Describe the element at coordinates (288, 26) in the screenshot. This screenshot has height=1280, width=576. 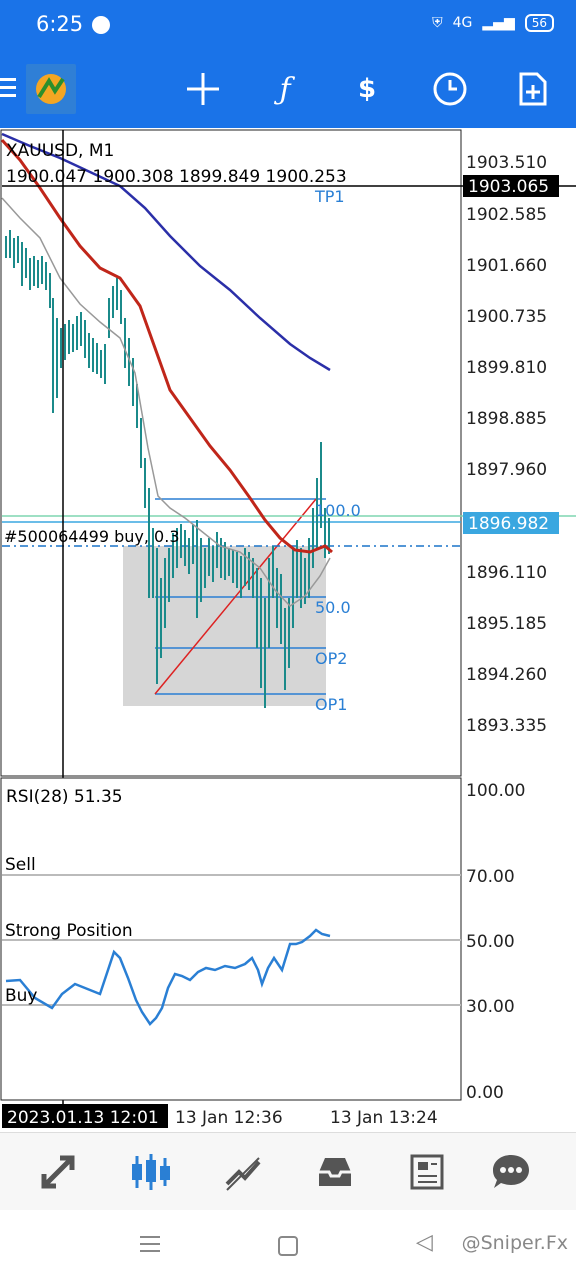
I see `status-bar: 6:25 ⛨ 4G ▂▄▆ 56` at that location.